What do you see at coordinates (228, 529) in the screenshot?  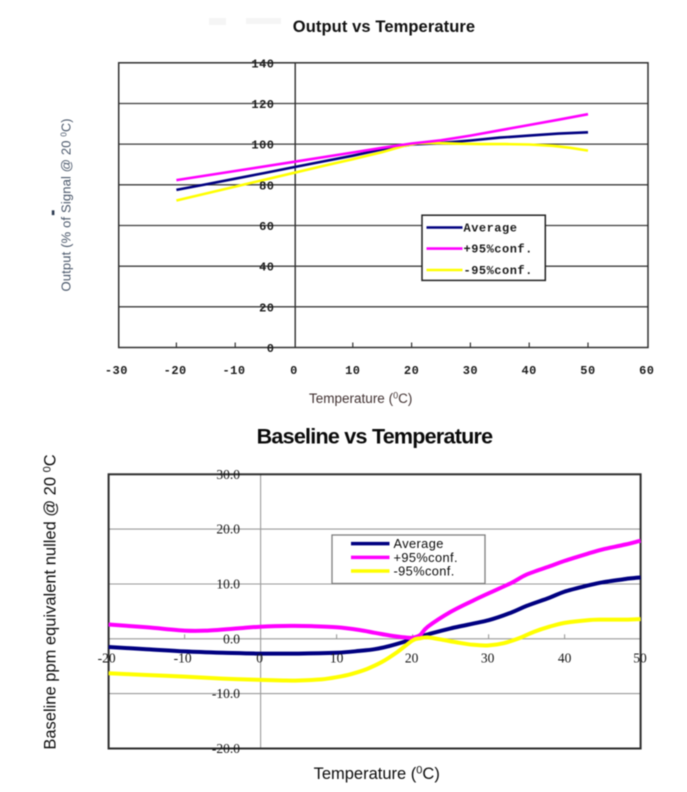 I see `svg-text: 20.0` at bounding box center [228, 529].